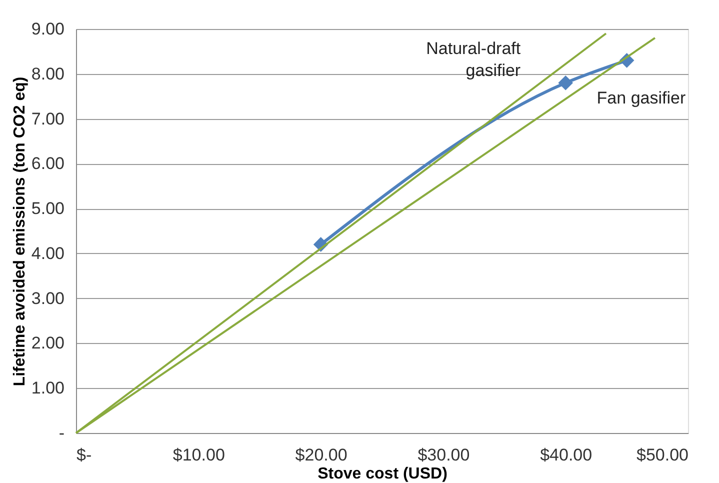 The height and width of the screenshot is (483, 719). I want to click on annotation: Natural-draft gasifier, so click(473, 59).